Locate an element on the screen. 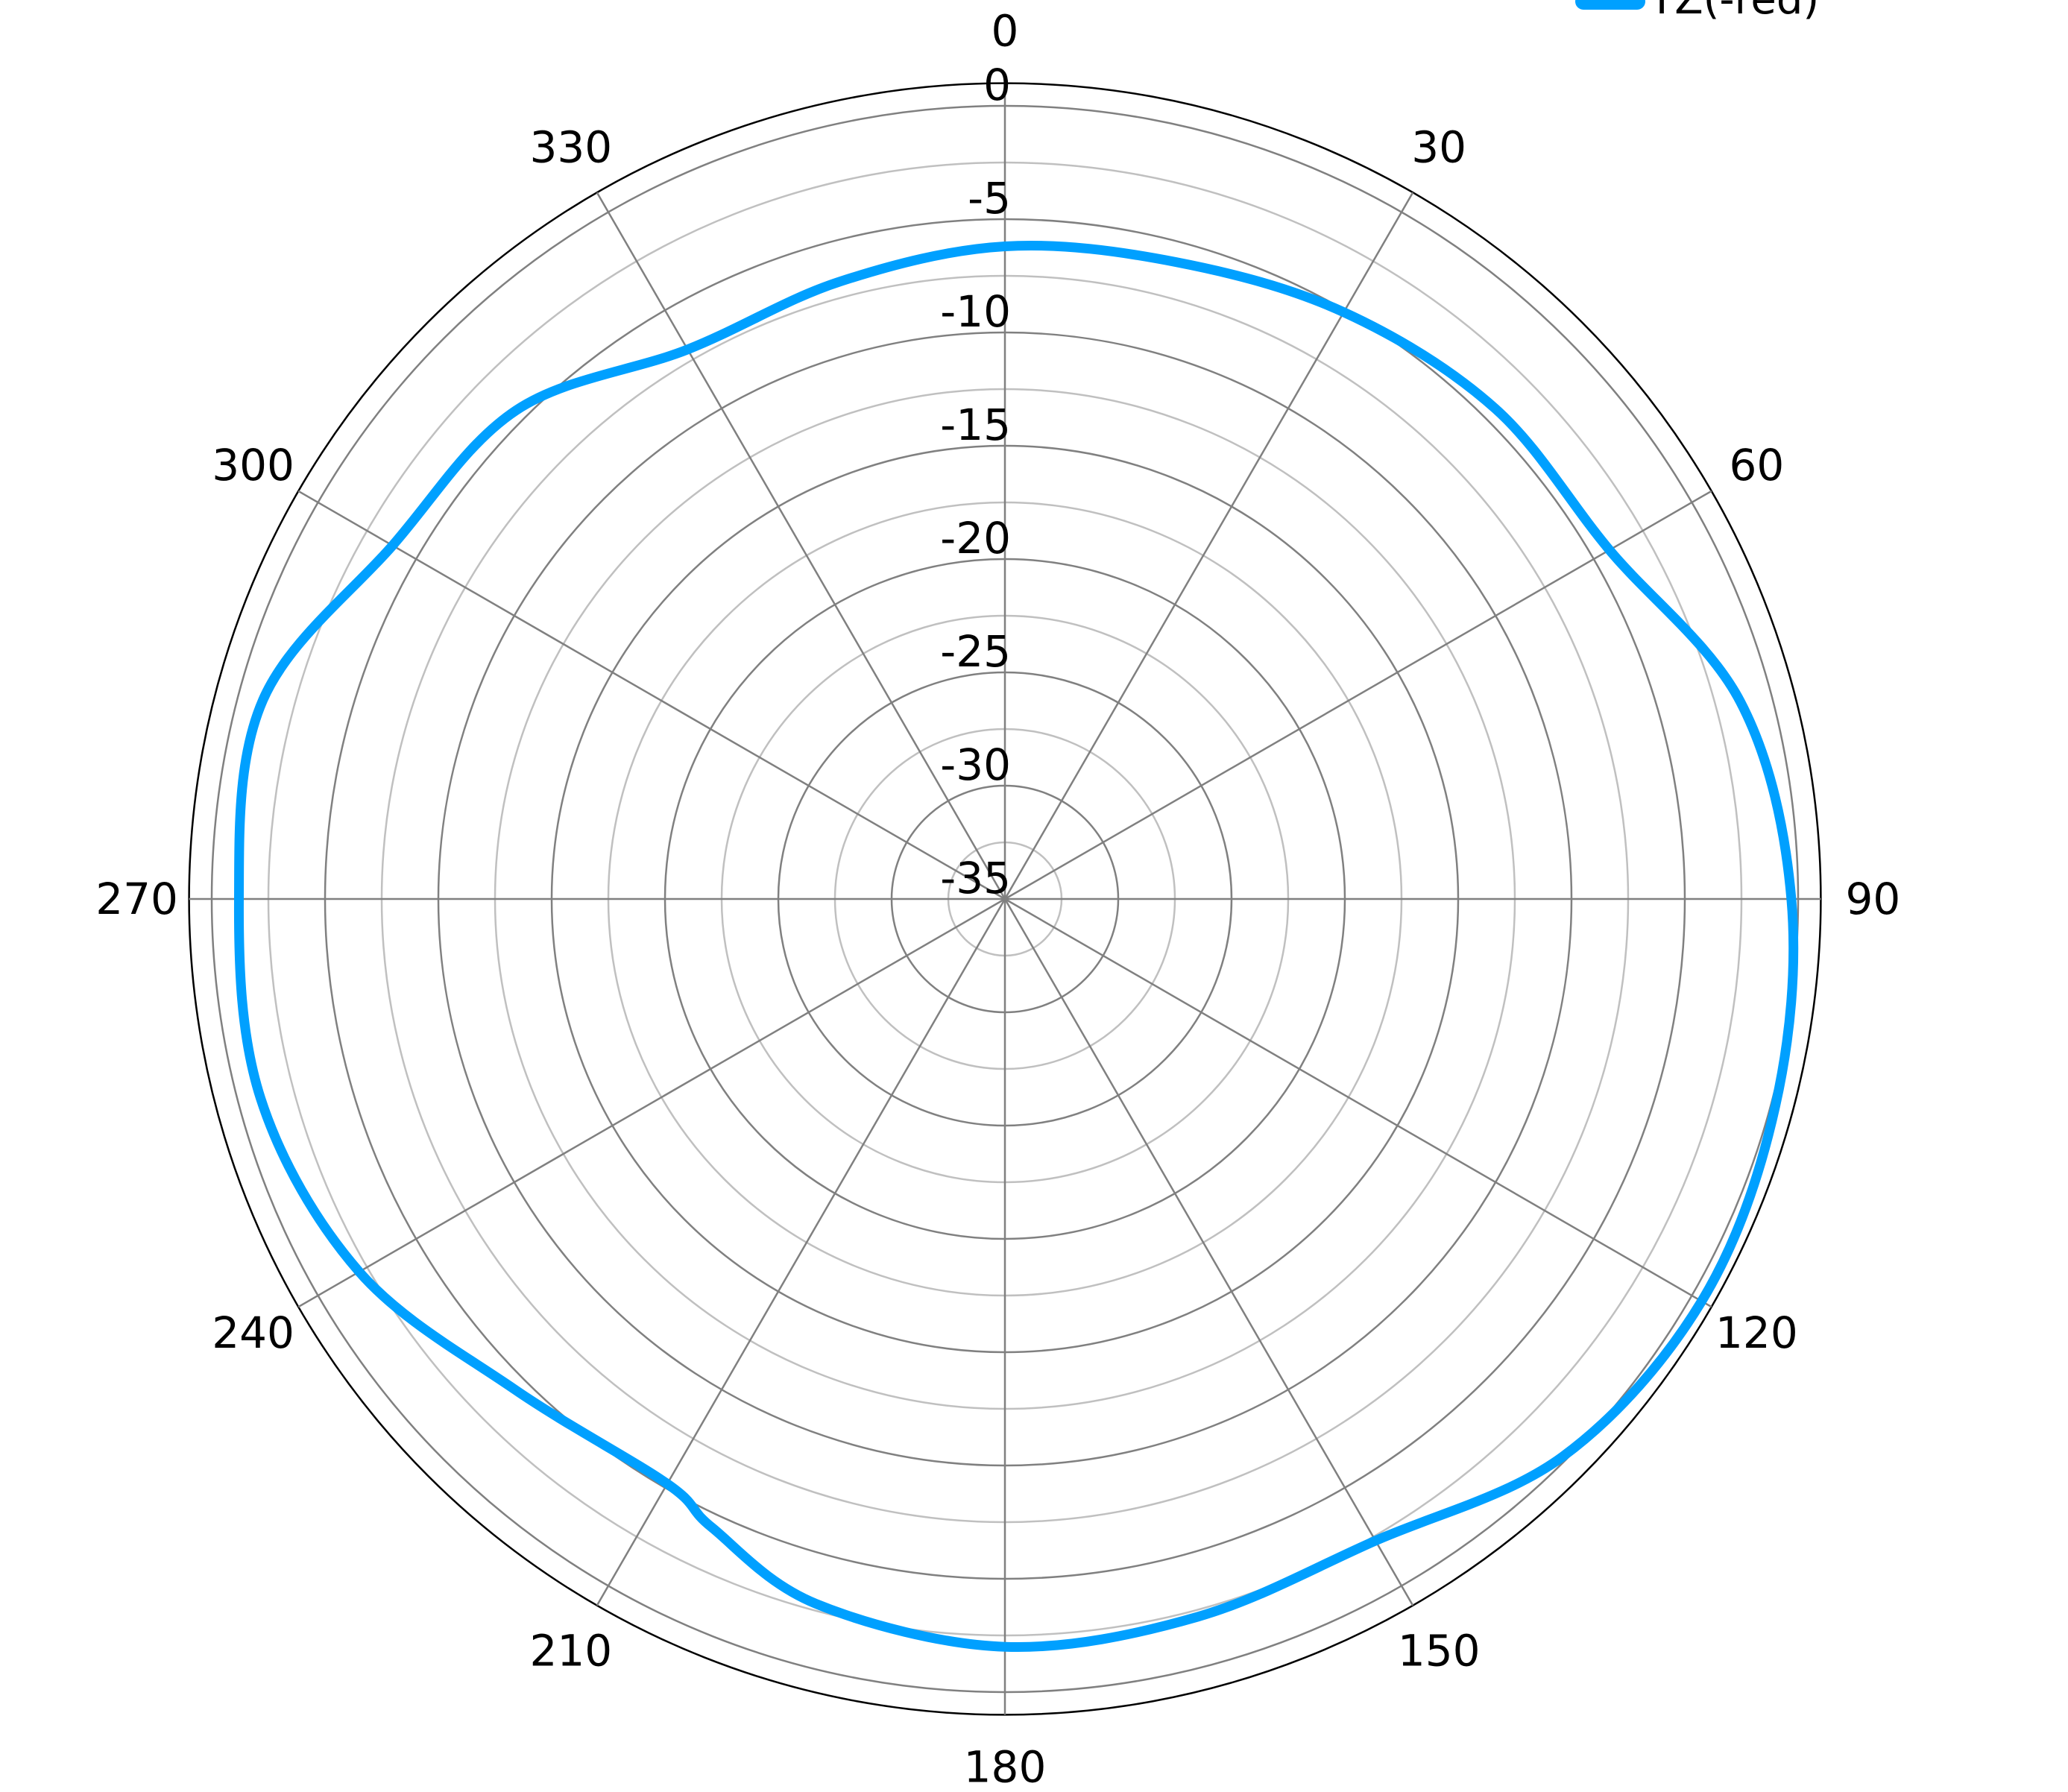 The width and height of the screenshot is (2068, 1792). angle-tick-label: 330 is located at coordinates (570, 147).